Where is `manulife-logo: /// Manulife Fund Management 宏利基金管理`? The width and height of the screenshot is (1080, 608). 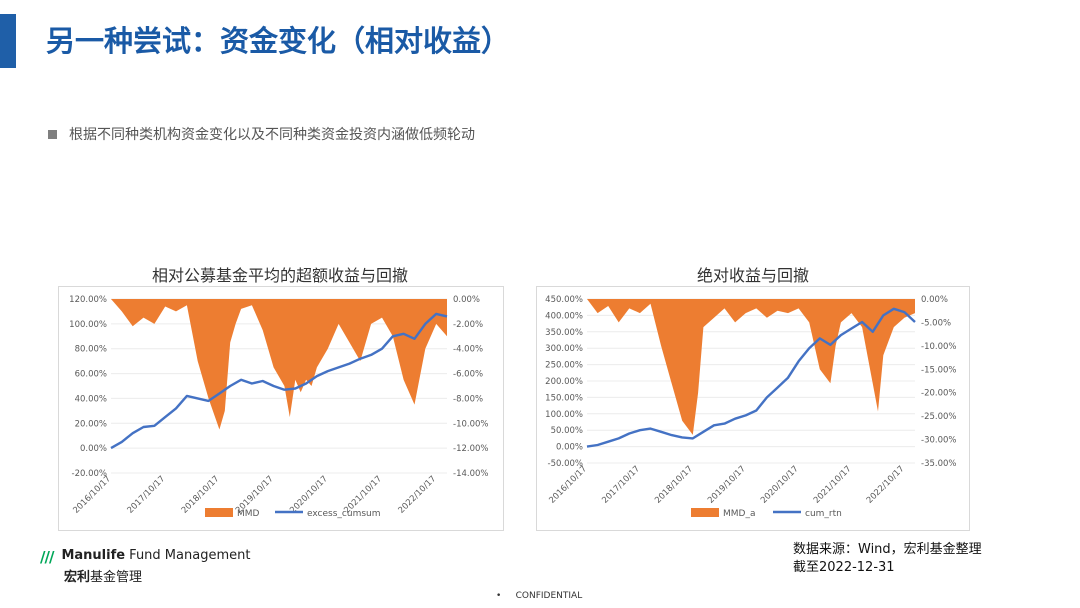 manulife-logo: /// Manulife Fund Management 宏利基金管理 is located at coordinates (145, 566).